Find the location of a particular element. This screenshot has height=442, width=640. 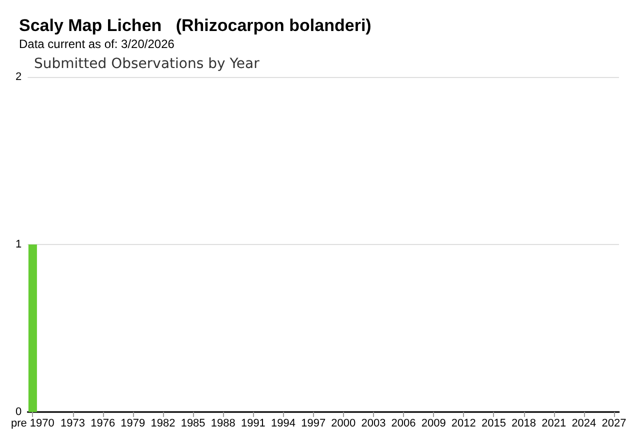

x-tick-label: 1973 is located at coordinates (73, 424).